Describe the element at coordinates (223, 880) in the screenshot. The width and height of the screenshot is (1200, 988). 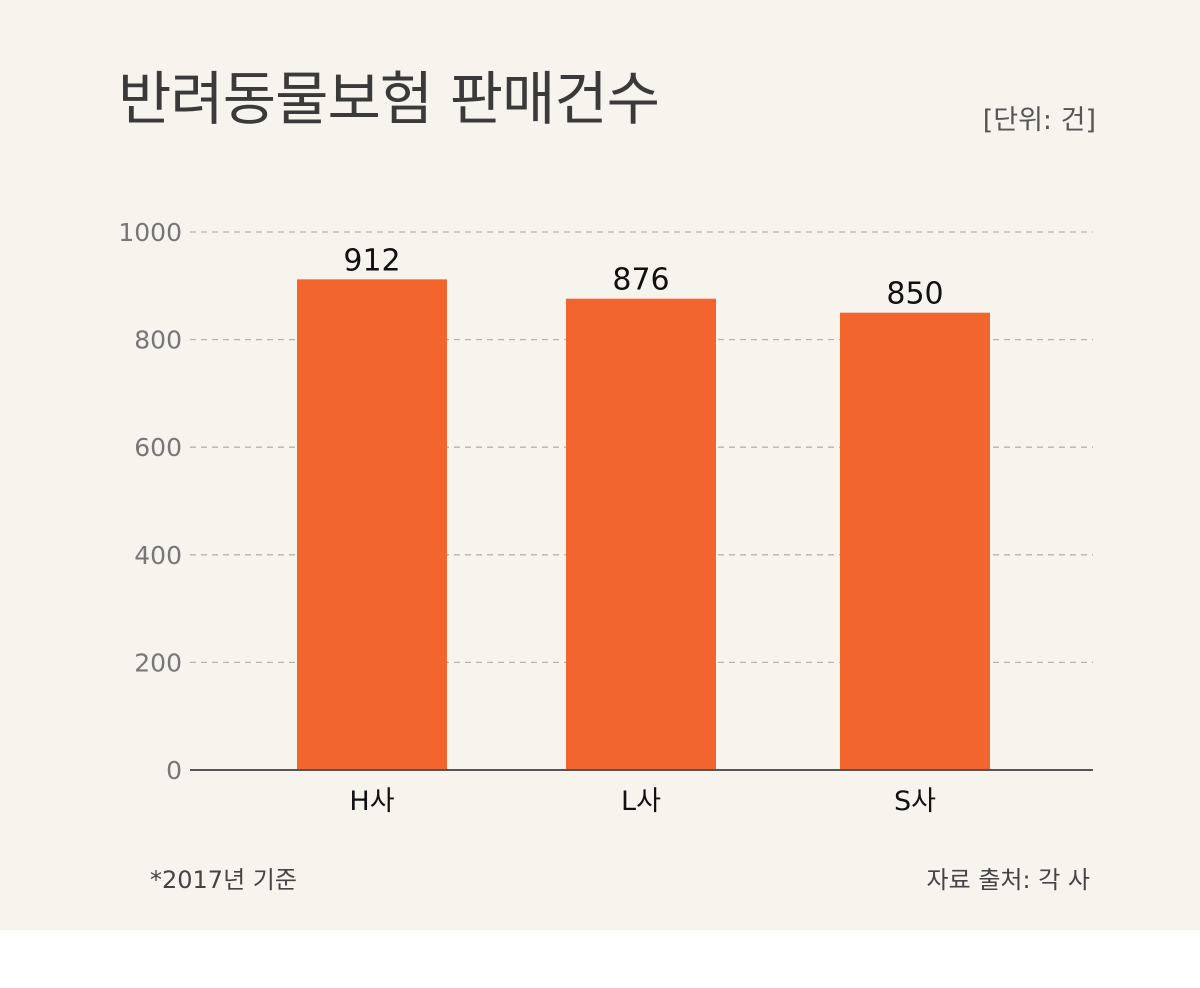
I see `footnote: *2017년 기준` at that location.